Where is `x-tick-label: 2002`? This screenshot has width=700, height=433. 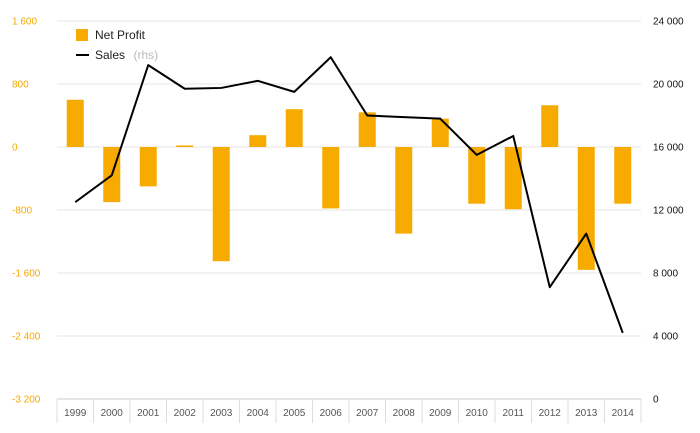
x-tick-label: 2002 is located at coordinates (185, 413).